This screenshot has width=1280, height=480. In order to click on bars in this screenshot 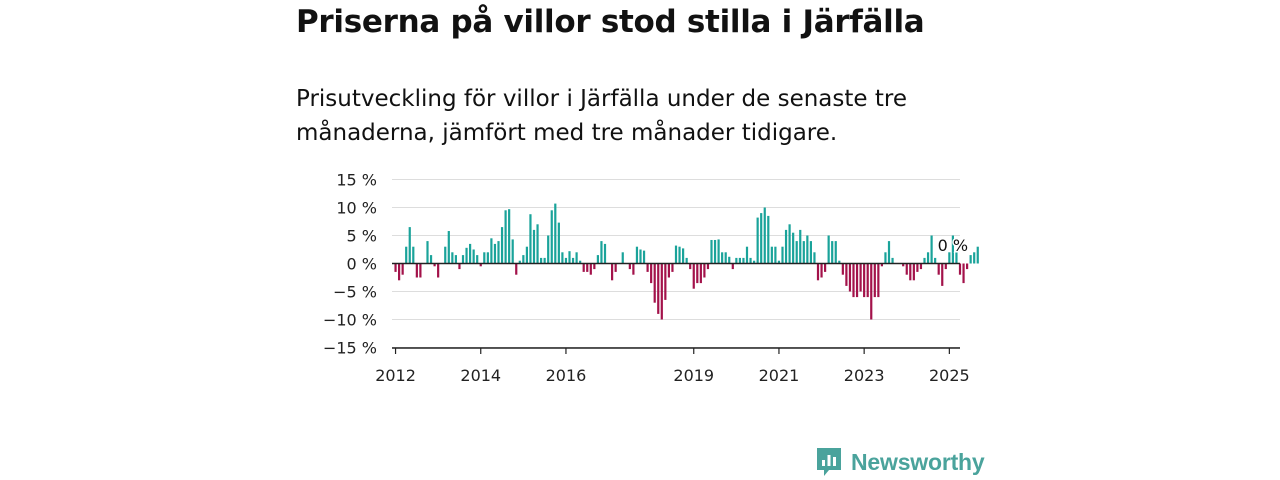, I will do `click(686, 261)`.